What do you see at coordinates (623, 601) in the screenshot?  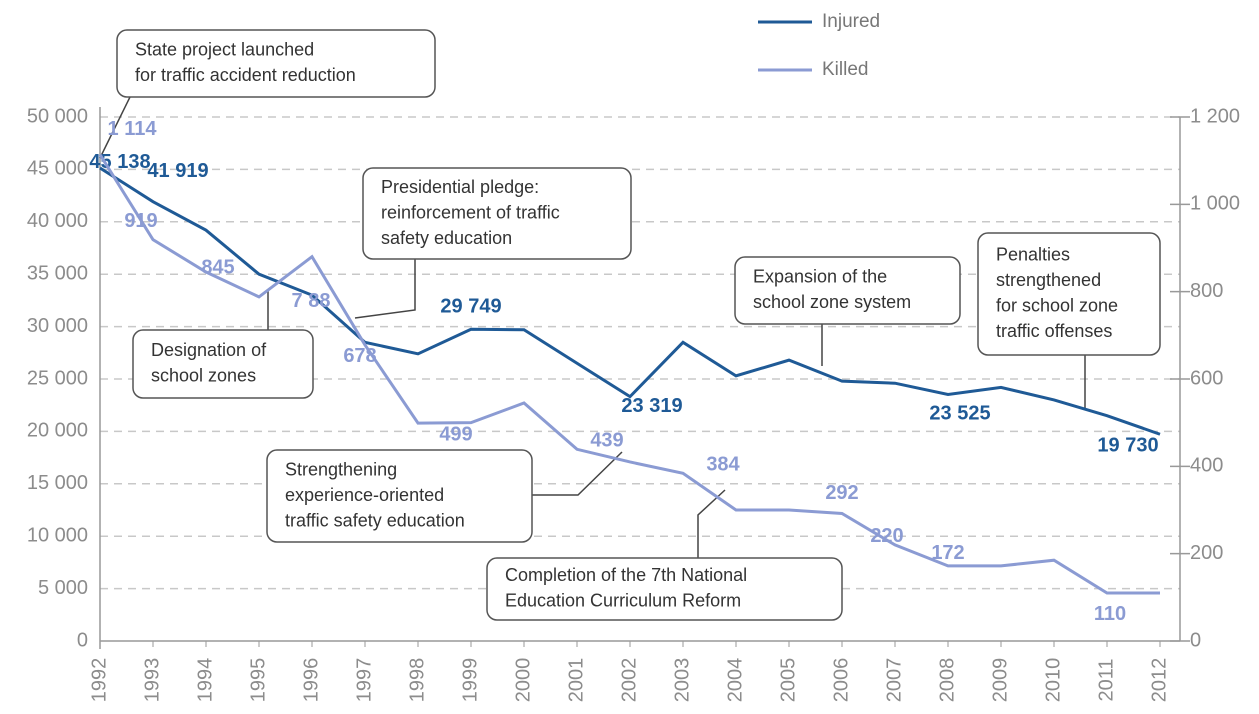 I see `annotation-text: Education Curriculum Reform` at bounding box center [623, 601].